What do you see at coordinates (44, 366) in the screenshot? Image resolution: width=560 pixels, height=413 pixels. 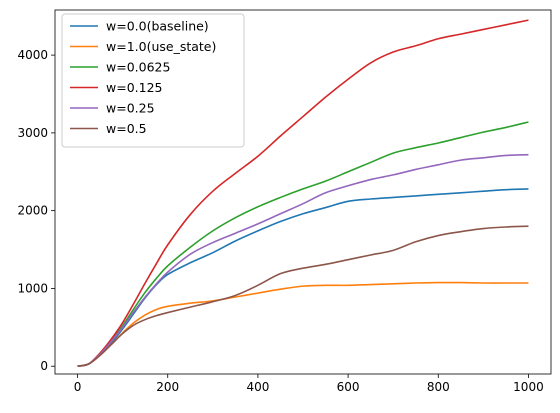 I see `y-tick-label: 0` at bounding box center [44, 366].